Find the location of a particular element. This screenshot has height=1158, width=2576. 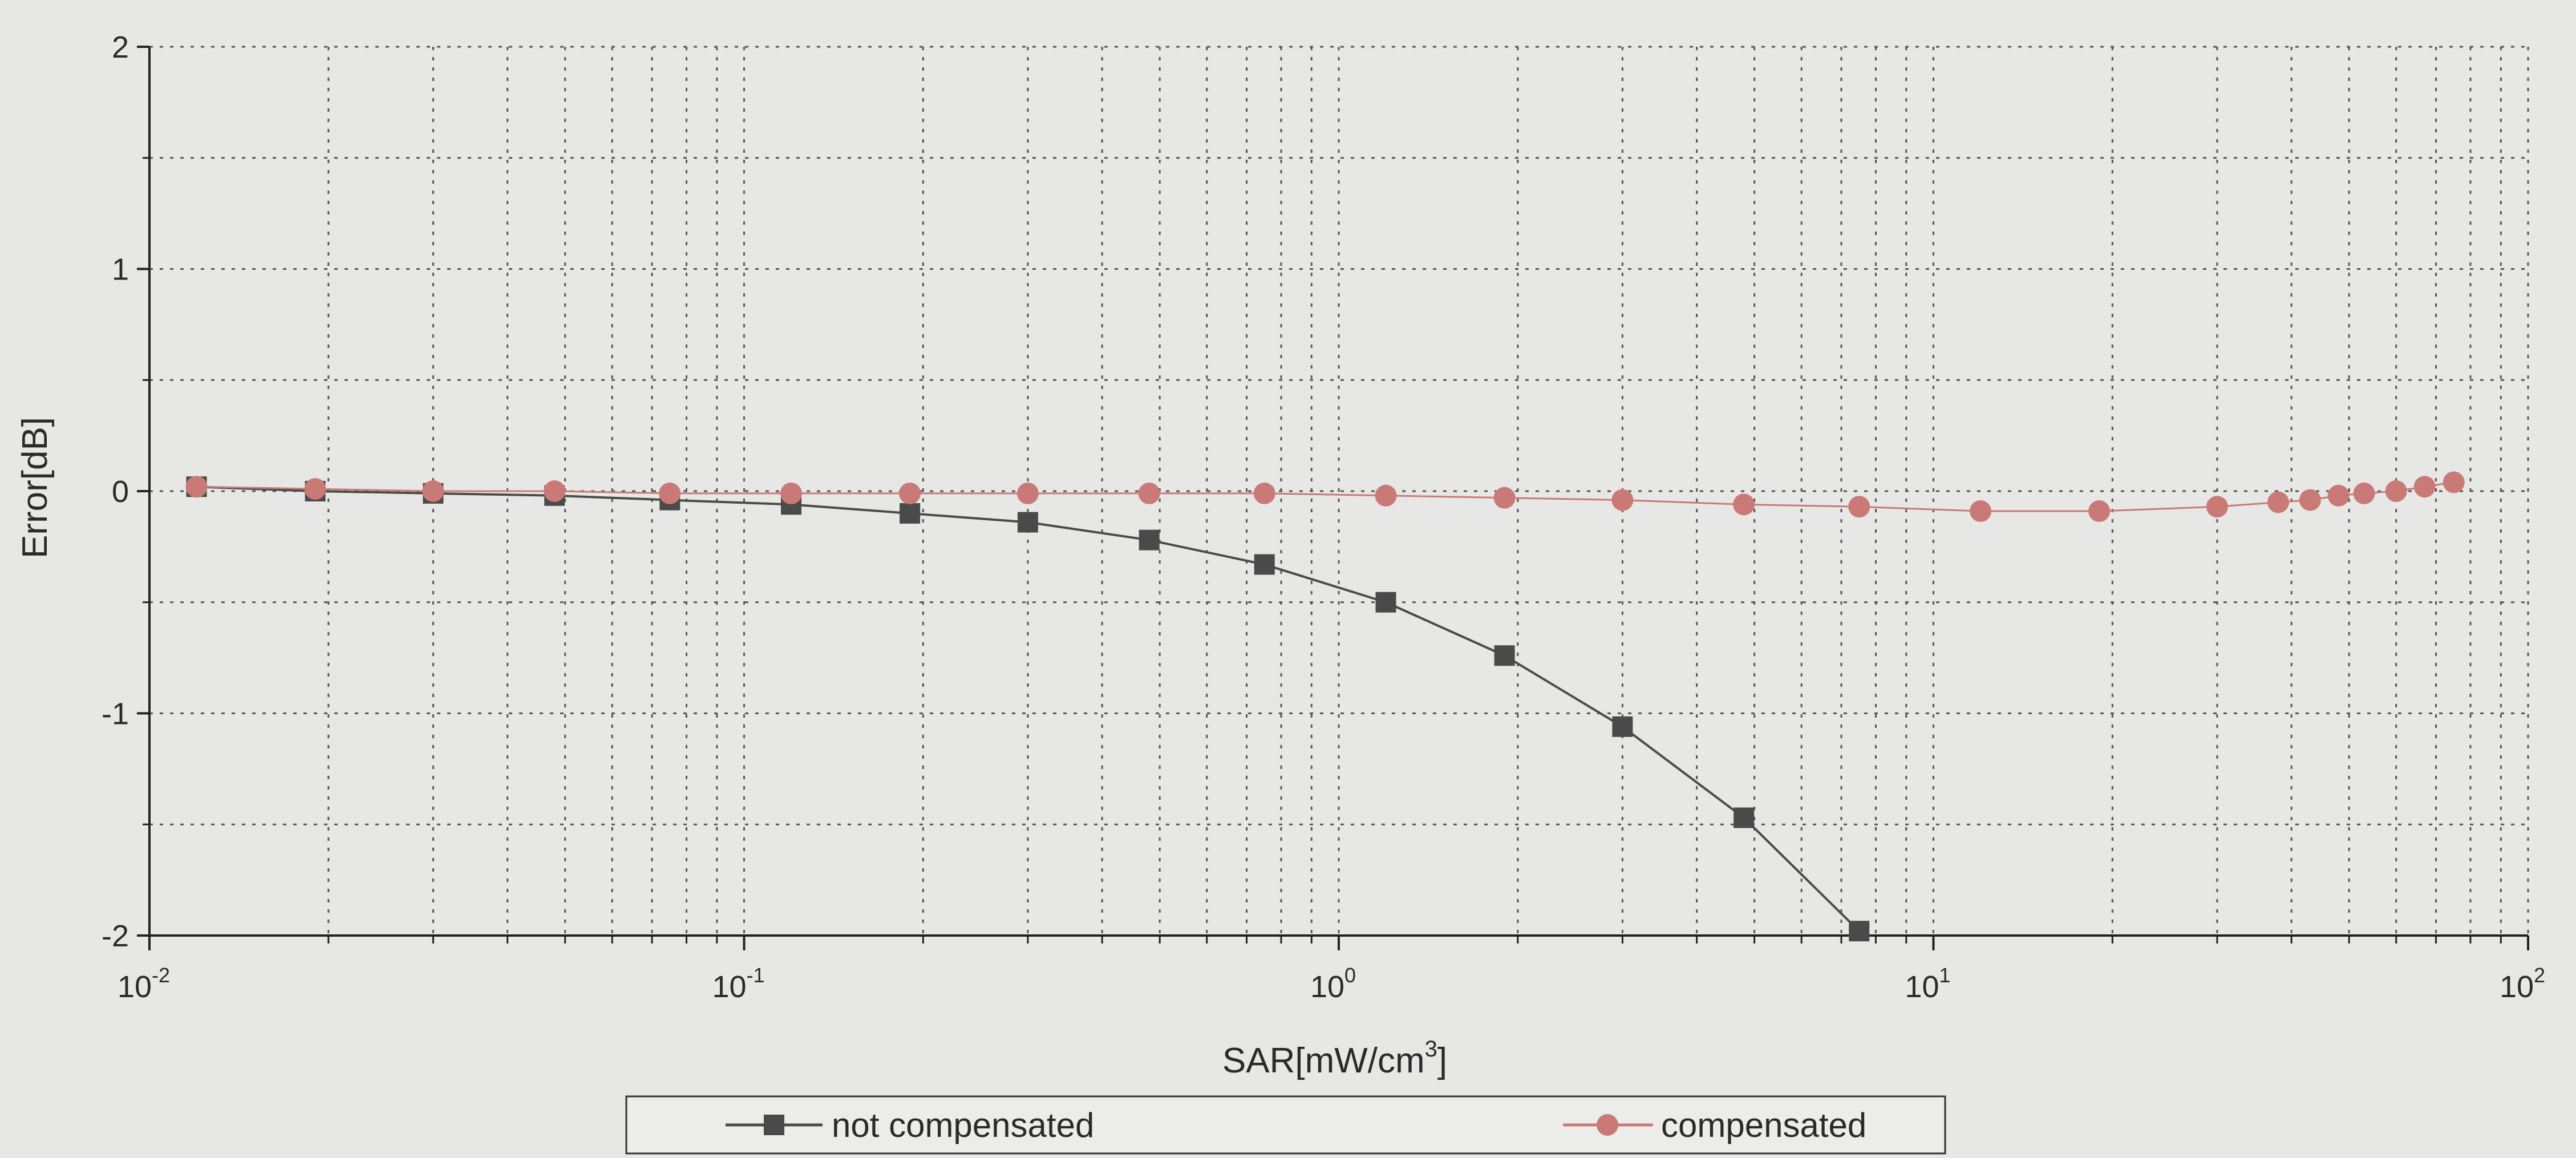

x-tick-label: 10⁰ is located at coordinates (1333, 983).